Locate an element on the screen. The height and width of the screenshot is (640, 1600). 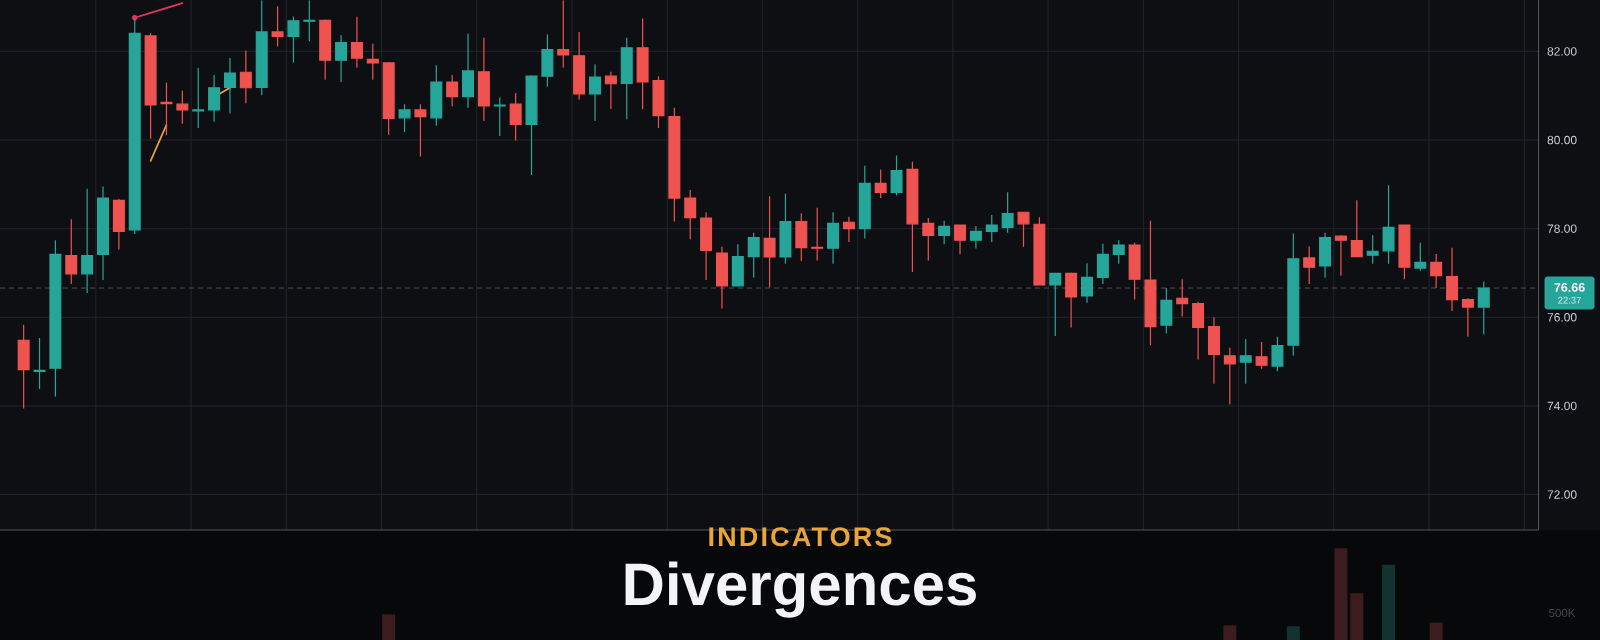
text: Divergences is located at coordinates (800, 589).